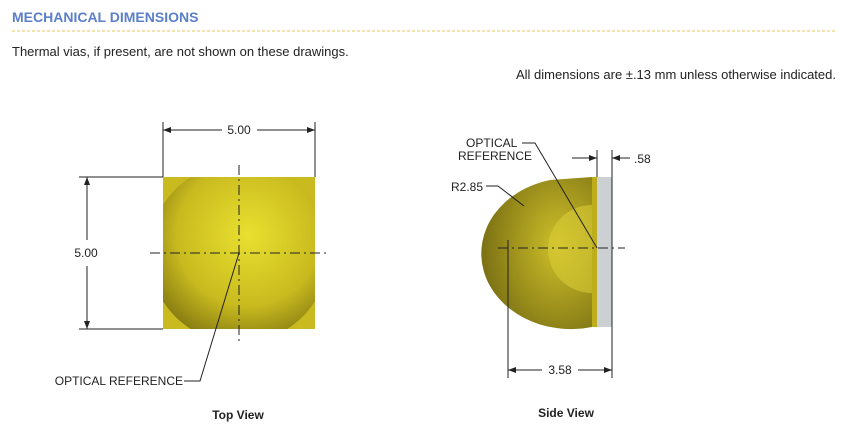  Describe the element at coordinates (238, 415) in the screenshot. I see `caption: Top View` at that location.